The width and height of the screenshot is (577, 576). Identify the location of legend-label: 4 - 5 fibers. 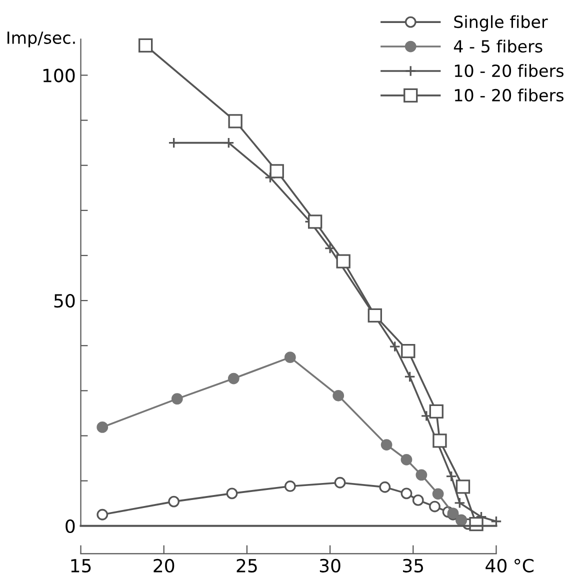
(498, 46).